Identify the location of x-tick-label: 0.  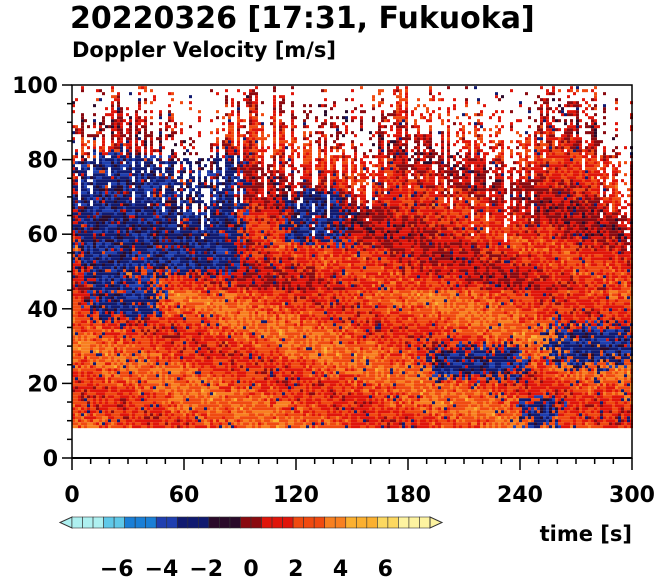
(71, 495).